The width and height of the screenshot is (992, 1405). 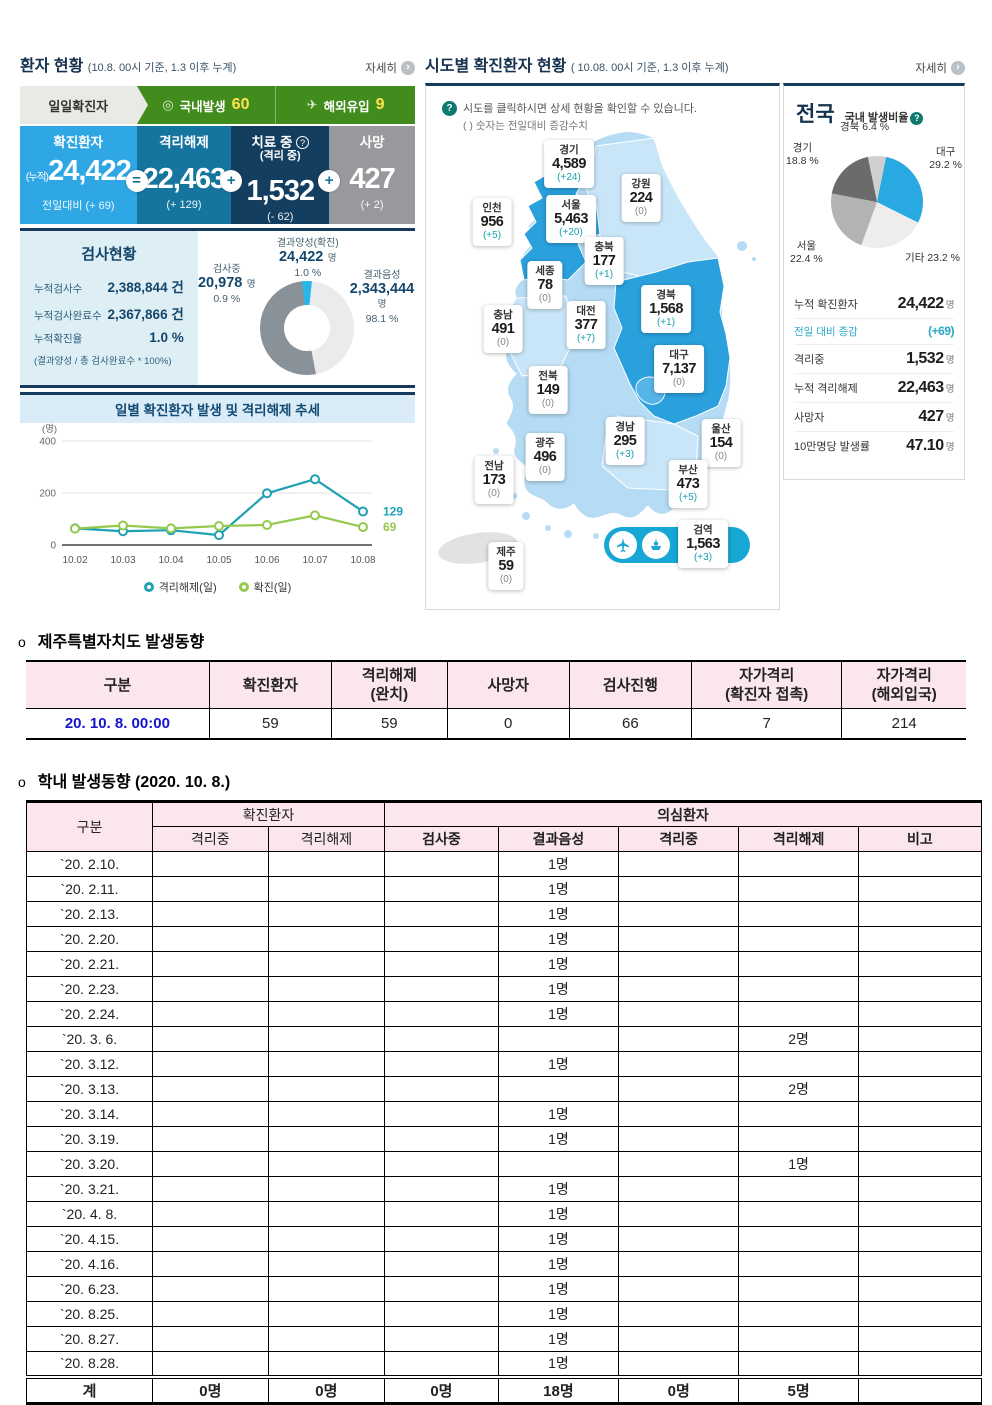 I want to click on map-region-card: 제주 59 (0), so click(x=506, y=566).